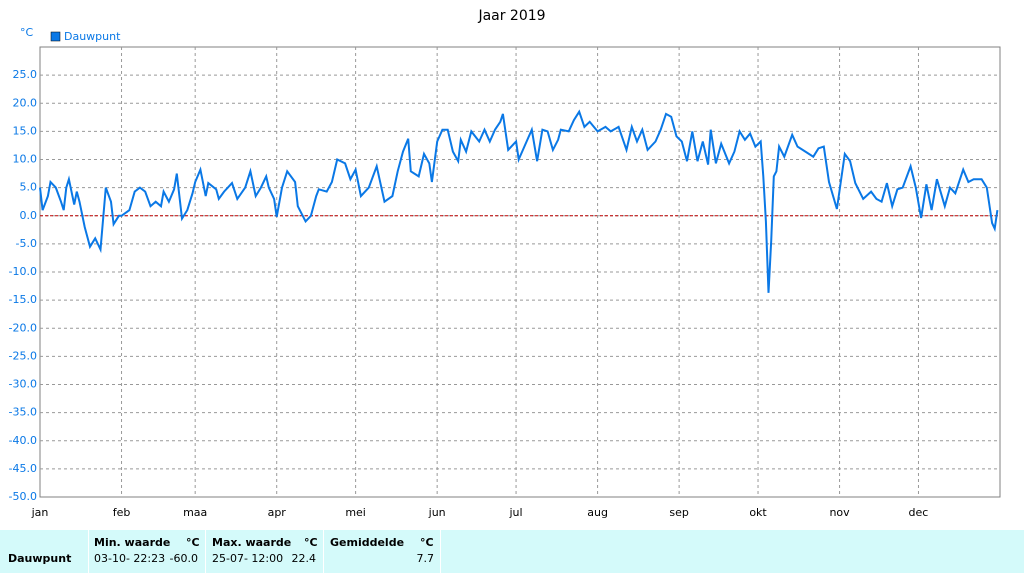 The height and width of the screenshot is (573, 1024). What do you see at coordinates (40, 512) in the screenshot?
I see `x-tick-label: jan` at bounding box center [40, 512].